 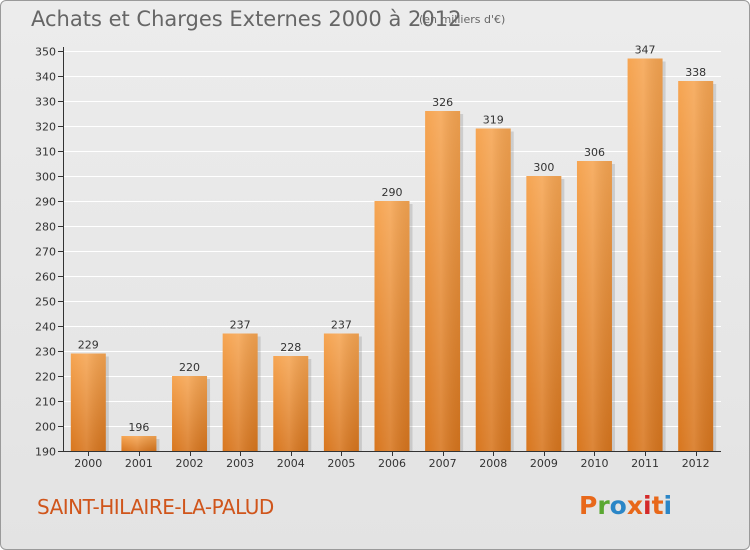 I want to click on x-tick-label: 2005, so click(x=341, y=463).